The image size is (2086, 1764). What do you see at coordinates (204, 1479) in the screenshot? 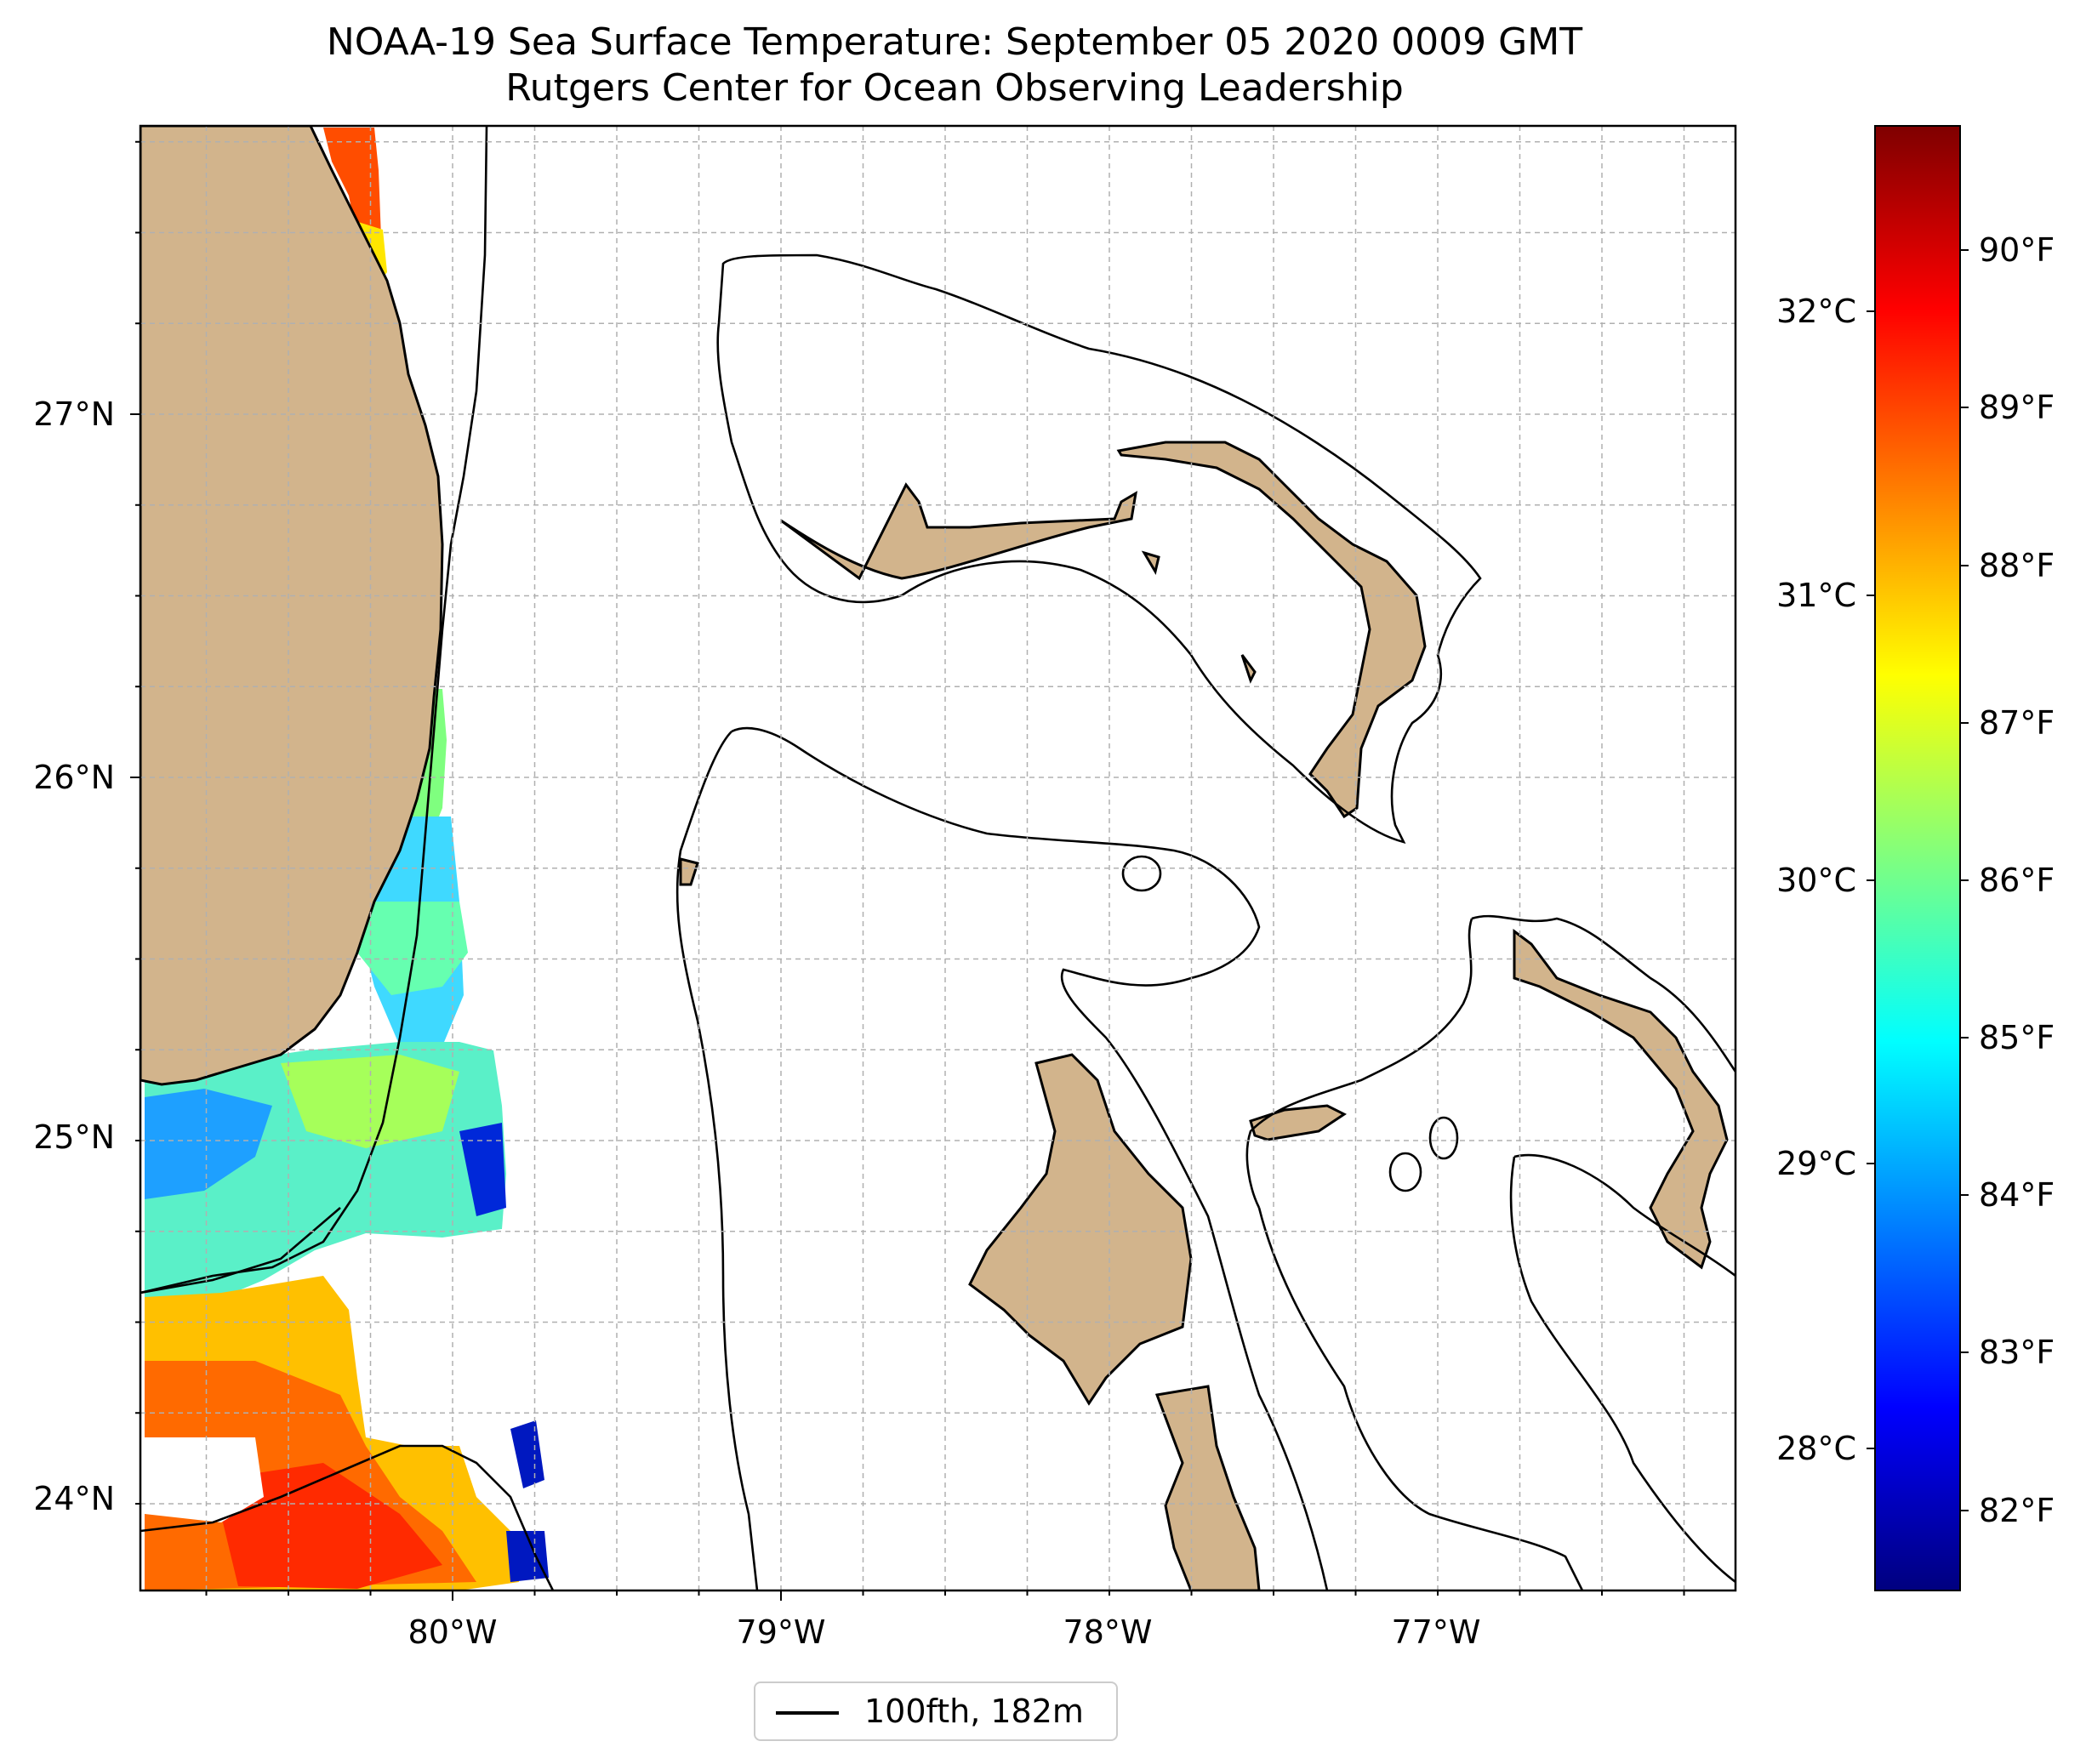
I see `sst-cloud-gap` at bounding box center [204, 1479].